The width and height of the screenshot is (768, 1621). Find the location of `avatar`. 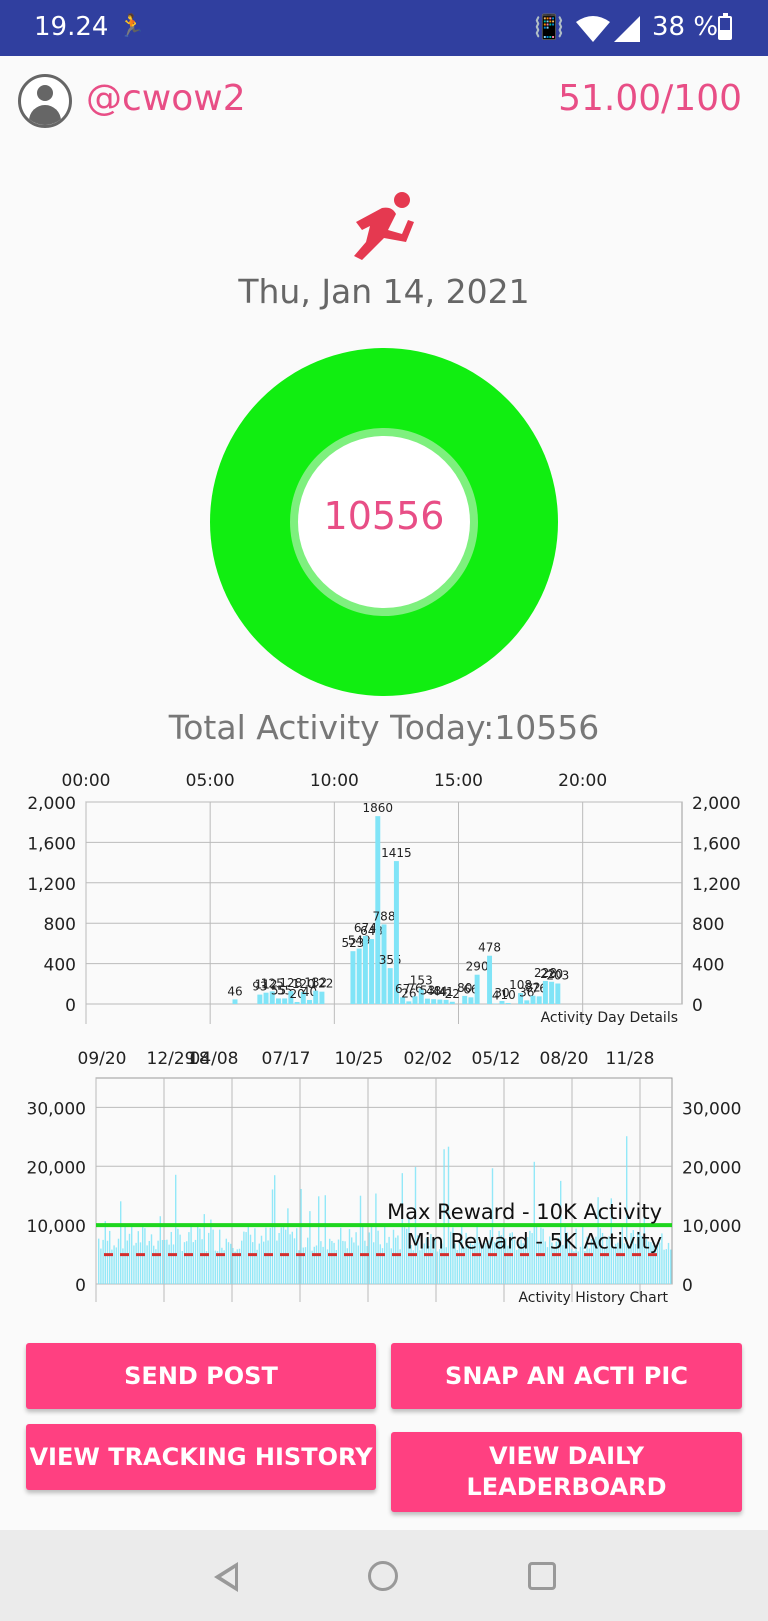

avatar is located at coordinates (45, 101).